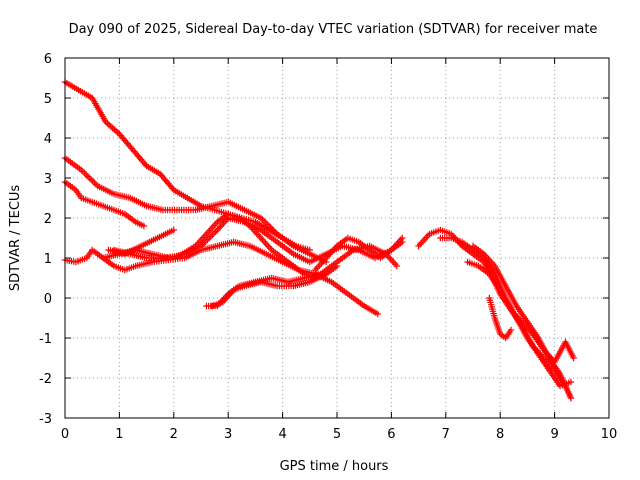  Describe the element at coordinates (48, 59) in the screenshot. I see `y-tick-label: 6` at that location.